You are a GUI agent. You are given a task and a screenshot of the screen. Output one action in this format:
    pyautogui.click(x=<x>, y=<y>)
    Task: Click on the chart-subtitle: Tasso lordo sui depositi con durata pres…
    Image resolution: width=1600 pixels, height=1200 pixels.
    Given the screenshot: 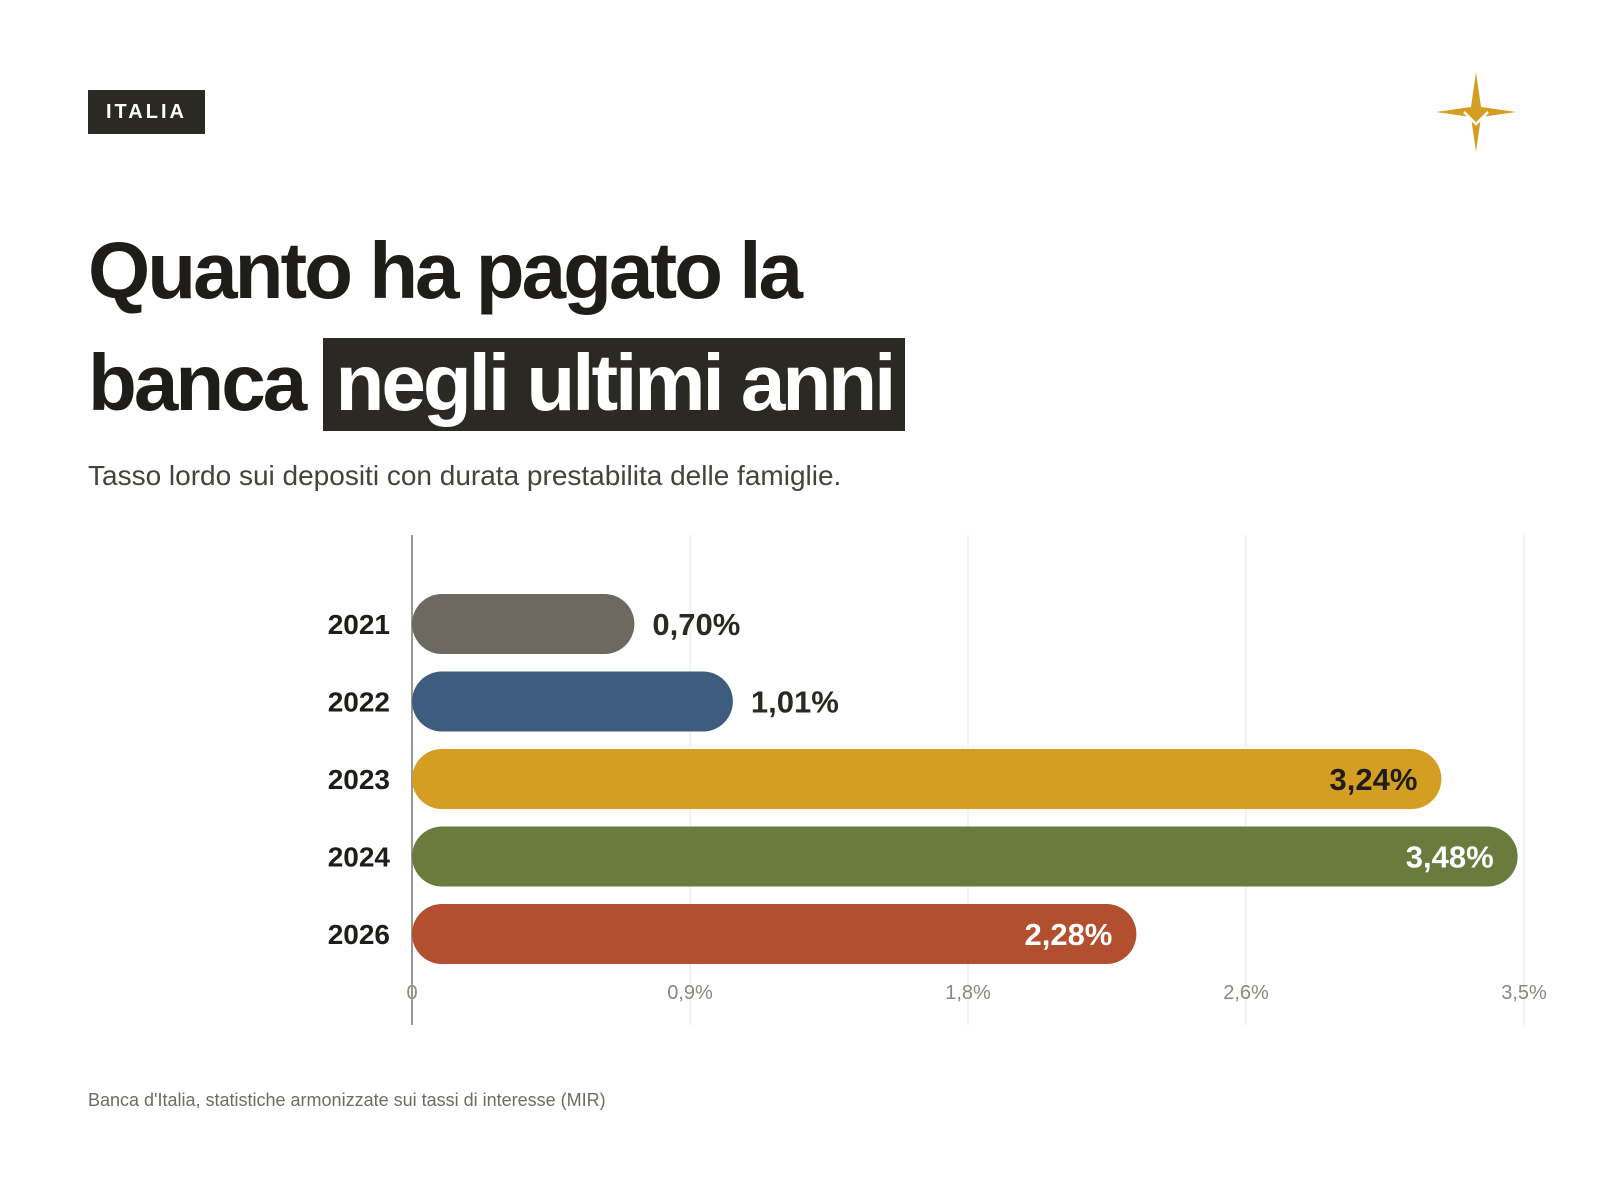 What is the action you would take?
    pyautogui.click(x=465, y=475)
    